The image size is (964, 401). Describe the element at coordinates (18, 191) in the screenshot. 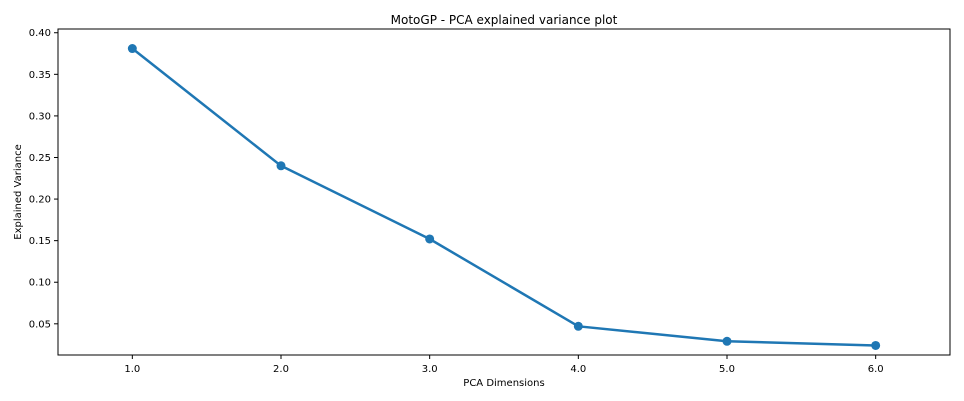

I see `y-axis-title: Explained Variance` at that location.